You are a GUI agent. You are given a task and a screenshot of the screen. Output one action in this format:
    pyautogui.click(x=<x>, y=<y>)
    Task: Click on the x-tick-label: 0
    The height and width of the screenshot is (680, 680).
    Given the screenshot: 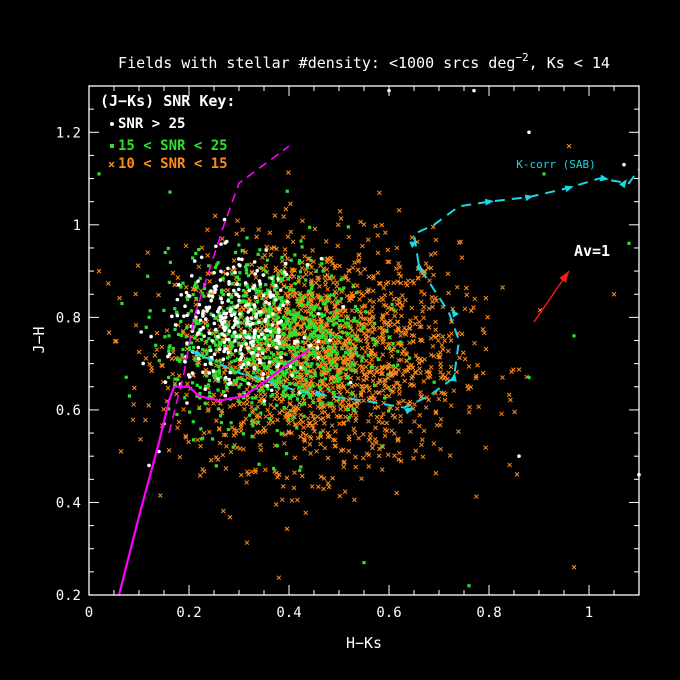 What is the action you would take?
    pyautogui.click(x=89, y=613)
    